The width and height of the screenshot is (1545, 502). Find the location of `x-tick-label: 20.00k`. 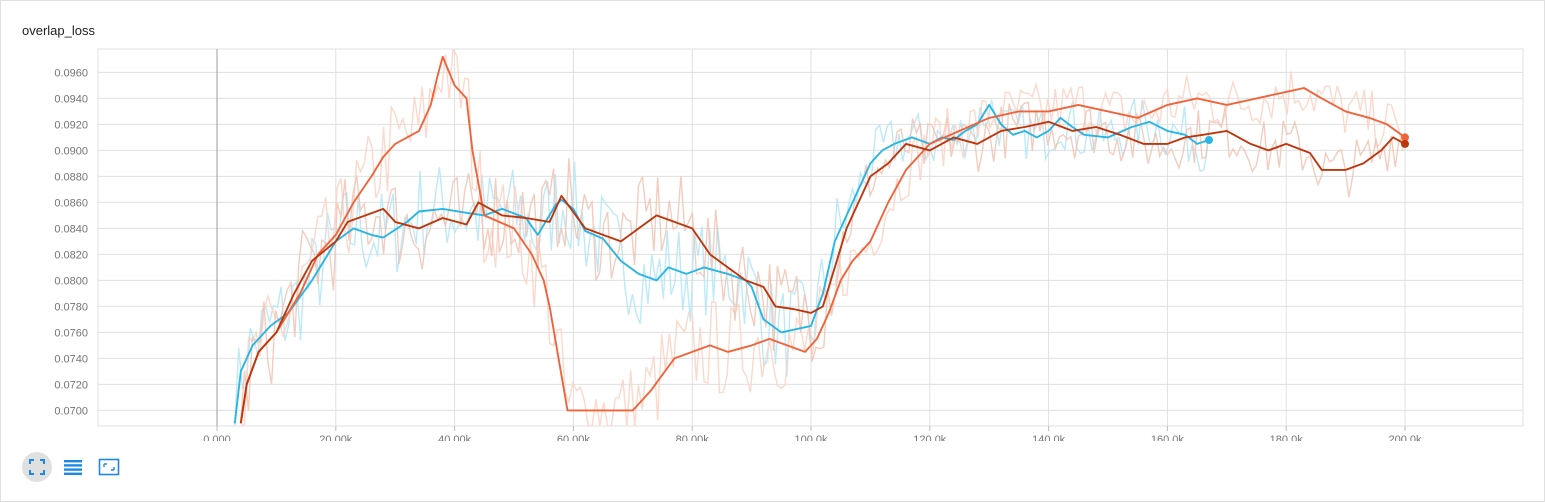

x-tick-label: 20.00k is located at coordinates (336, 437).